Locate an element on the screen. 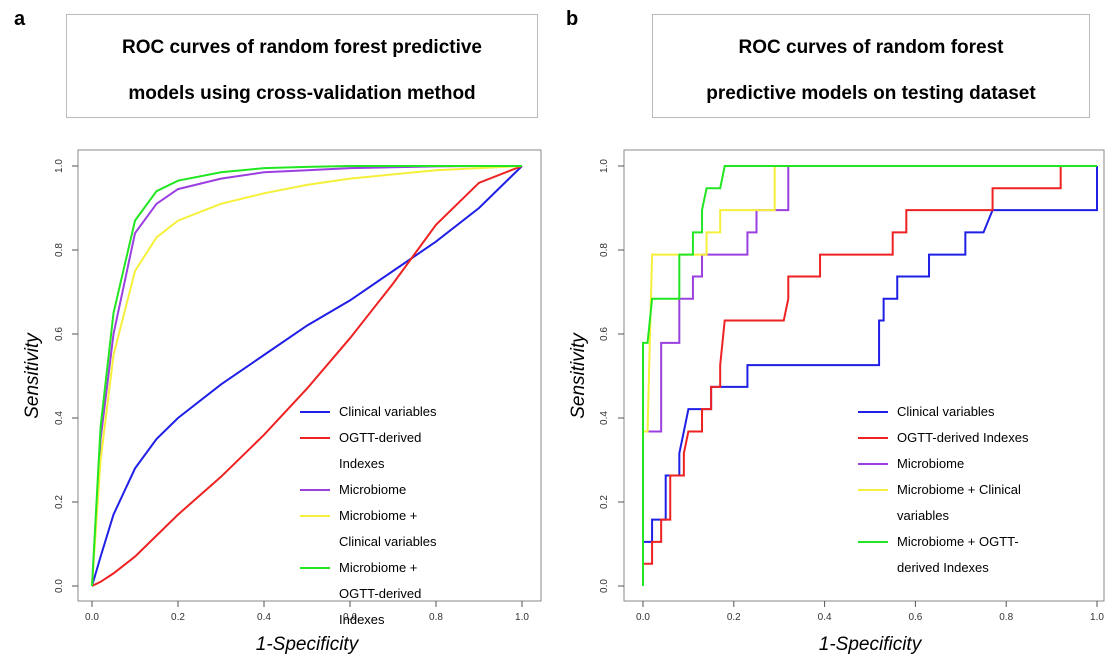 The image size is (1106, 661). chart-title-line: ROC curves of random forest is located at coordinates (871, 47).